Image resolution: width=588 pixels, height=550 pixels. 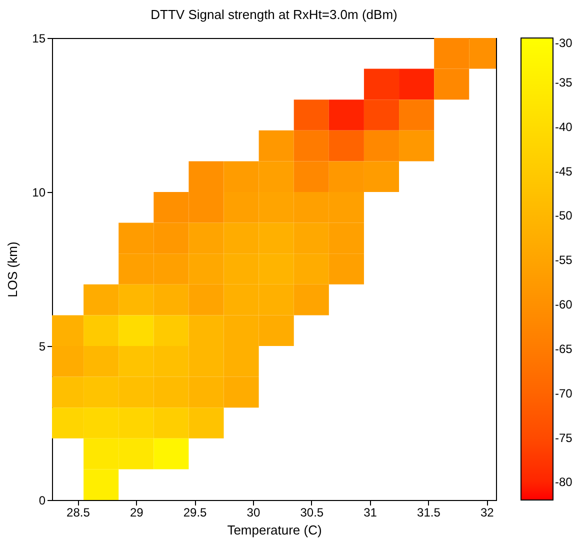 I want to click on color-bar-label: -60, so click(x=564, y=305).